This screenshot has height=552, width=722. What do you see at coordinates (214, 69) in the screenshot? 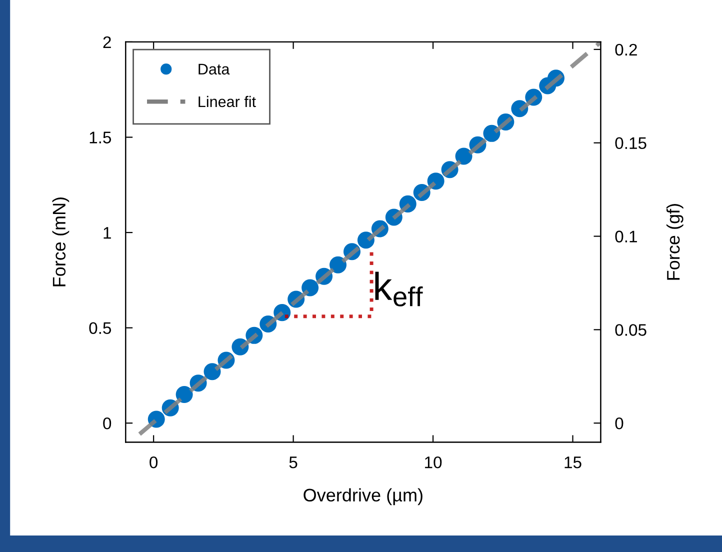
I see `legend-label: Data` at bounding box center [214, 69].